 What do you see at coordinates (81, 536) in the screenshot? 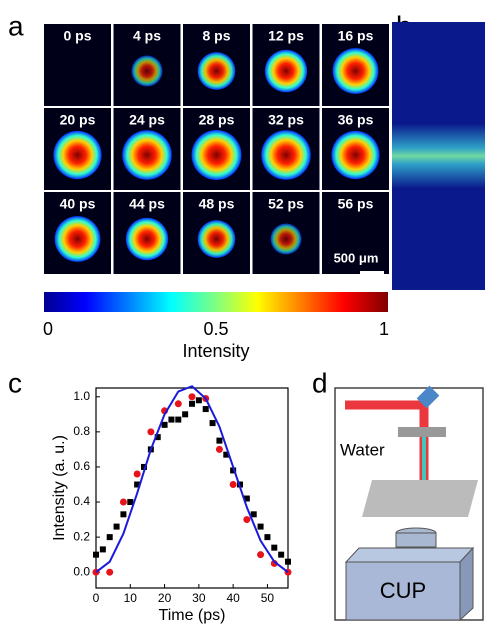
I see `y-tick-label: 0.2` at bounding box center [81, 536].